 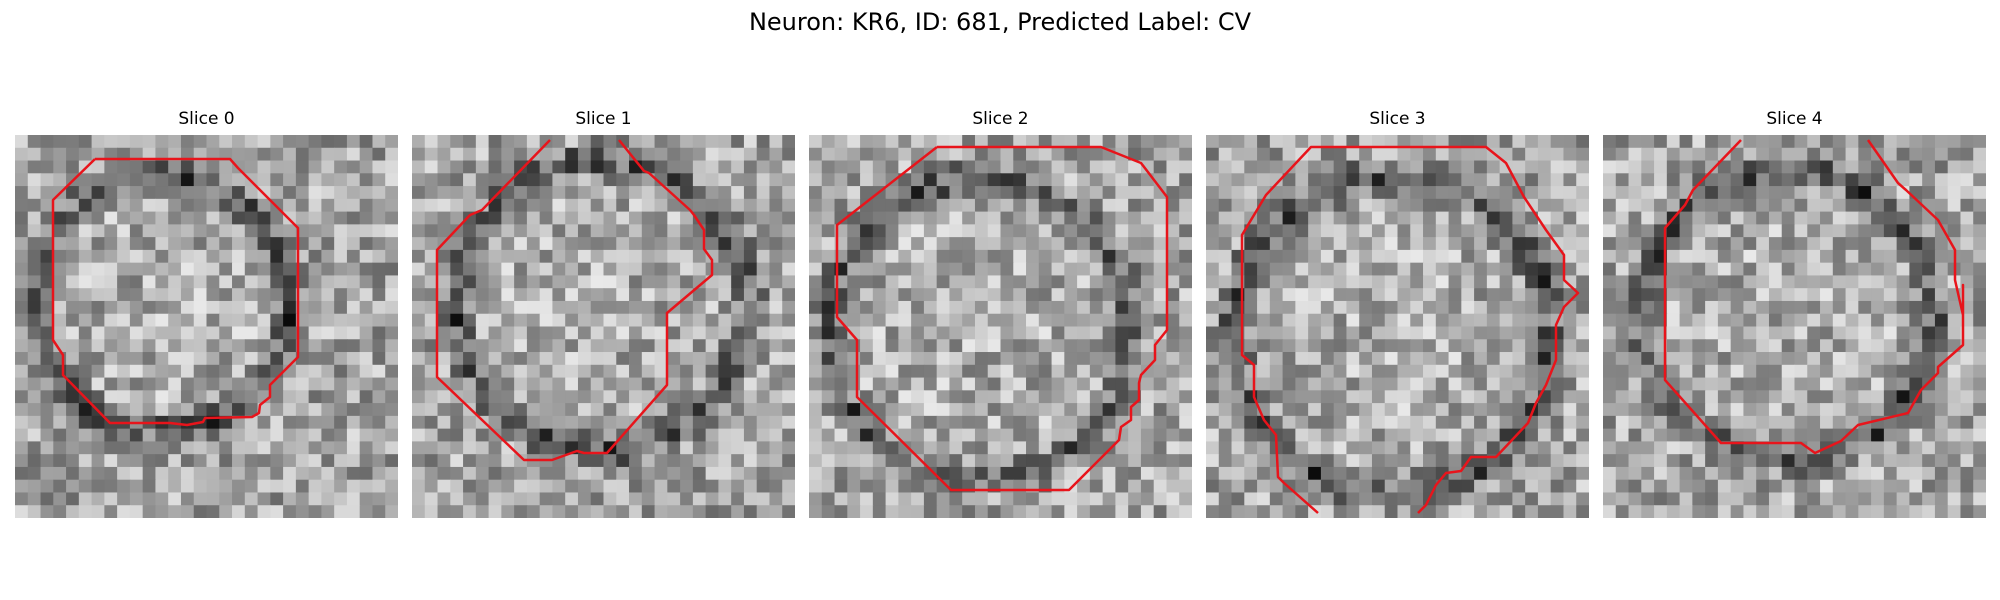 What do you see at coordinates (603, 119) in the screenshot?
I see `slice-title: Slice 1` at bounding box center [603, 119].